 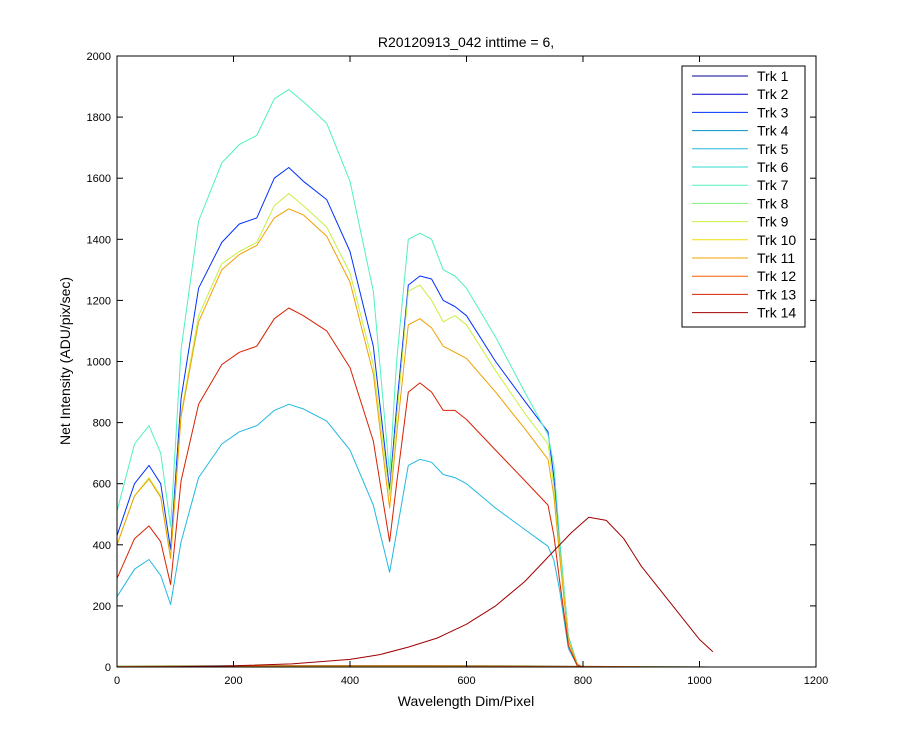 I want to click on x-tick-label: 200, so click(x=233, y=681).